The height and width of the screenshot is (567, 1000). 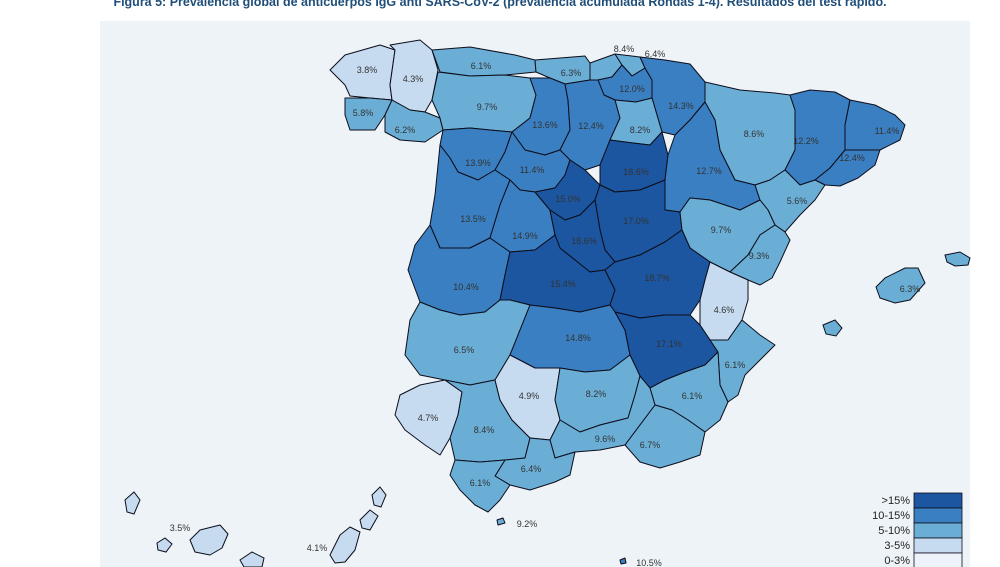 What do you see at coordinates (692, 396) in the screenshot?
I see `province-label-murcia: 6.1%` at bounding box center [692, 396].